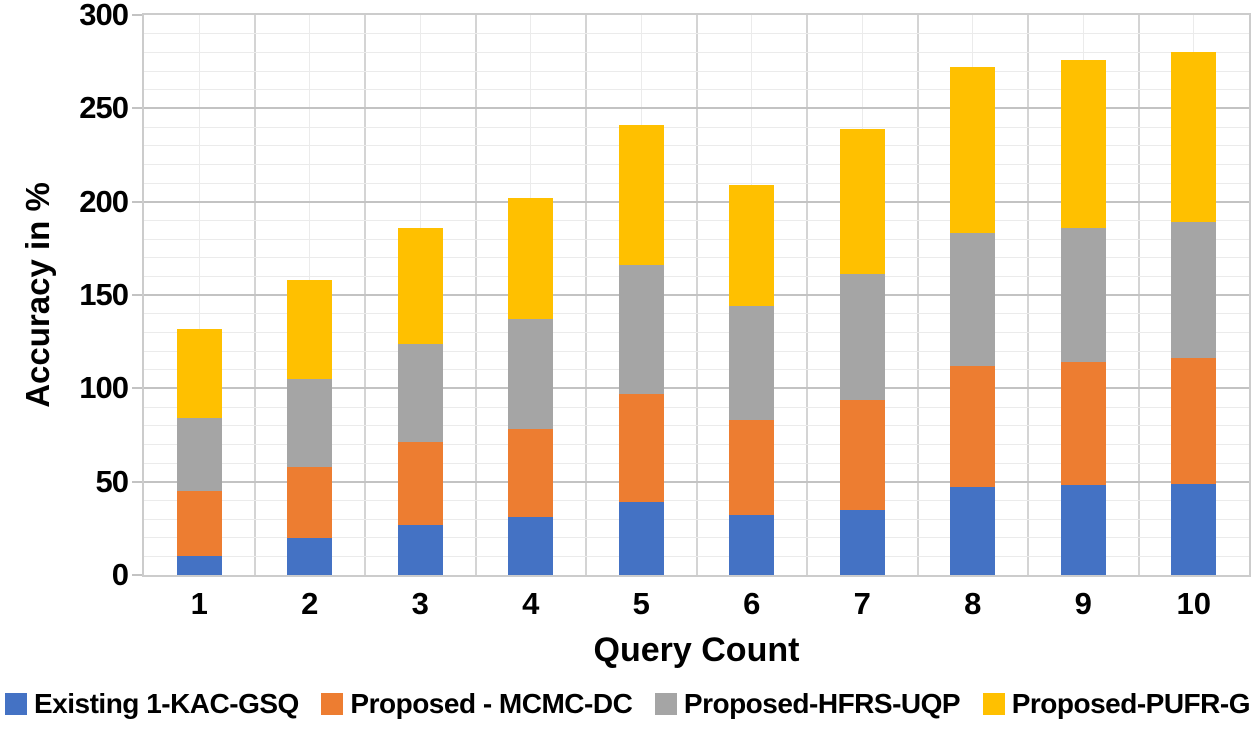  I want to click on legend-item: Existing 1-KAC-GSQ, so click(152, 704).